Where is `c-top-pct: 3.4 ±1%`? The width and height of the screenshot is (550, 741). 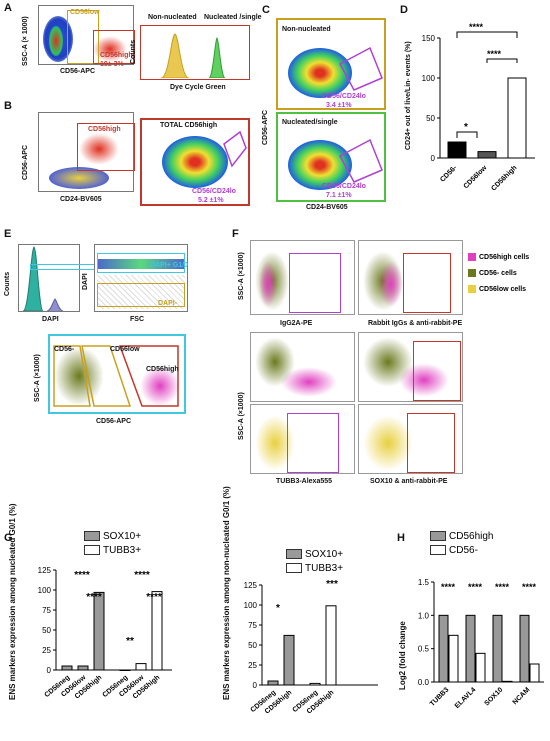
c-top-pct: 3.4 ±1% is located at coordinates (339, 105).